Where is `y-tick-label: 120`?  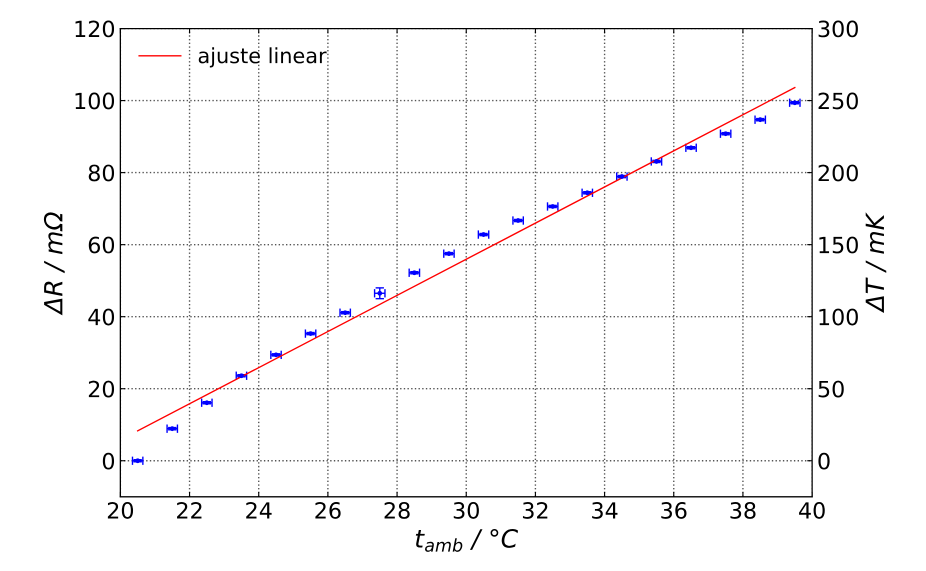 y-tick-label: 120 is located at coordinates (95, 29).